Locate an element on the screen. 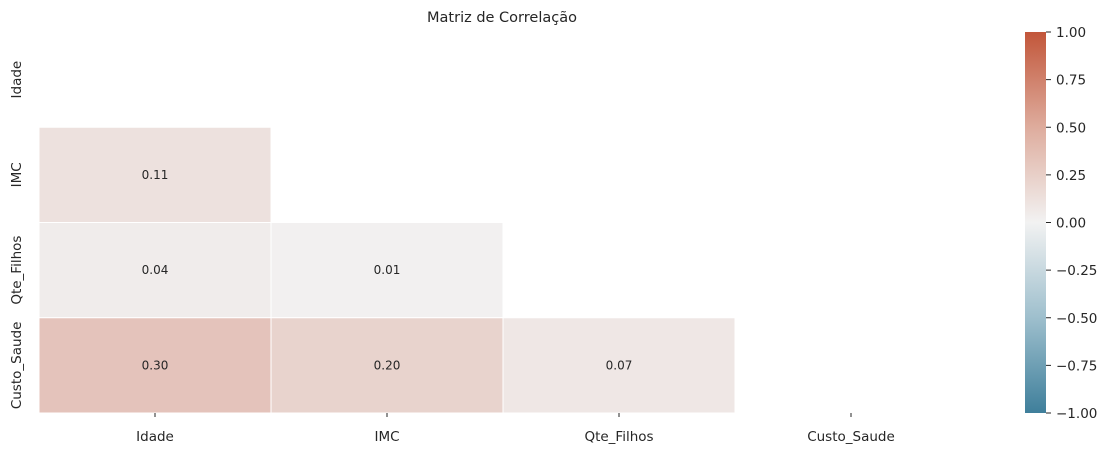  heatmap-cell-Custo_Saude-IMC is located at coordinates (387, 365).